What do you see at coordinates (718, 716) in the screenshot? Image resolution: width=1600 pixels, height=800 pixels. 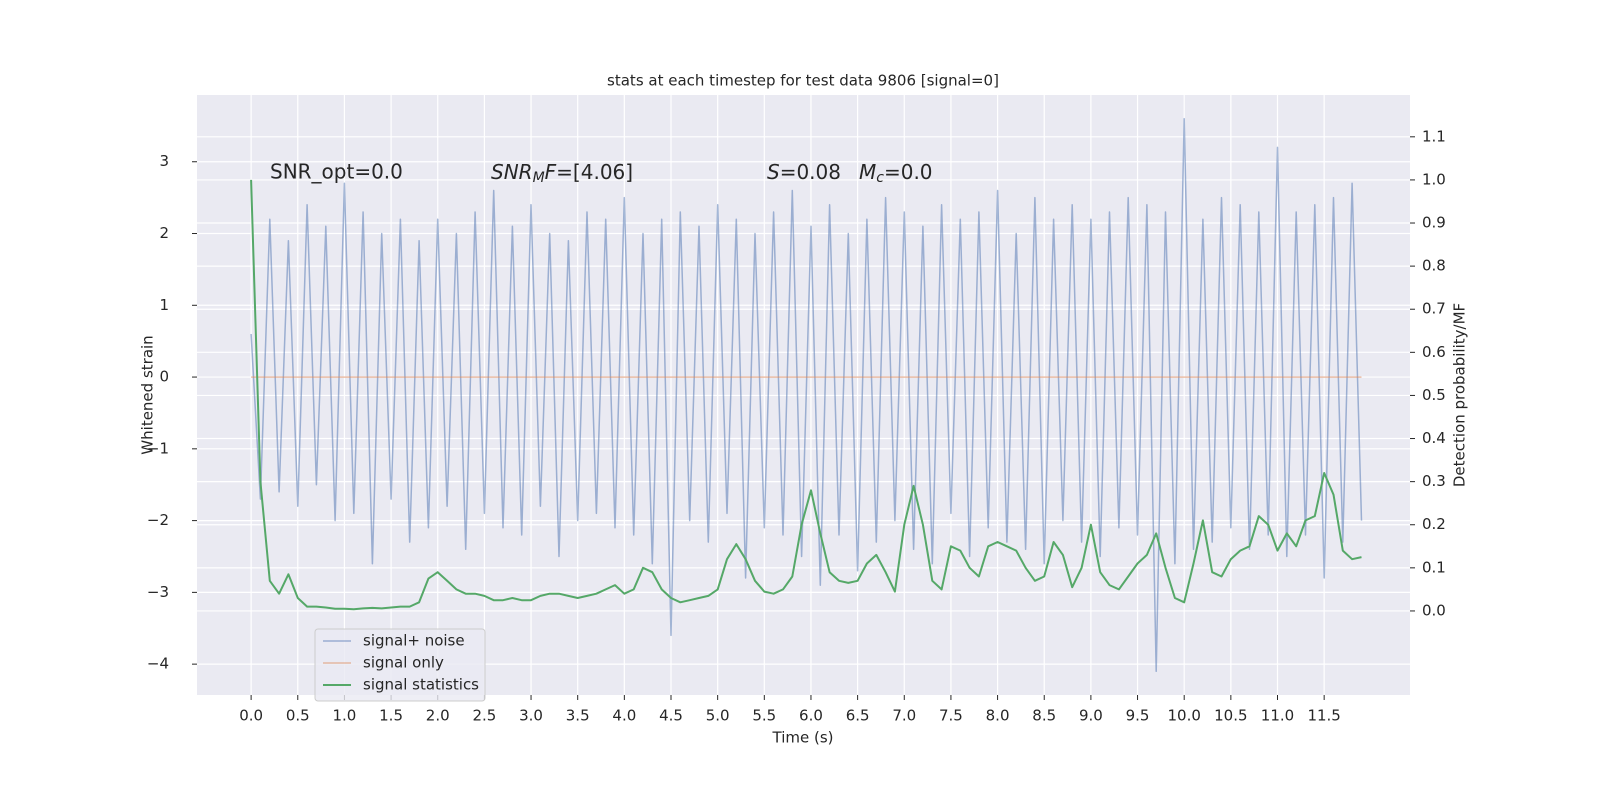 I see `x-tick-label: 5.0` at bounding box center [718, 716].